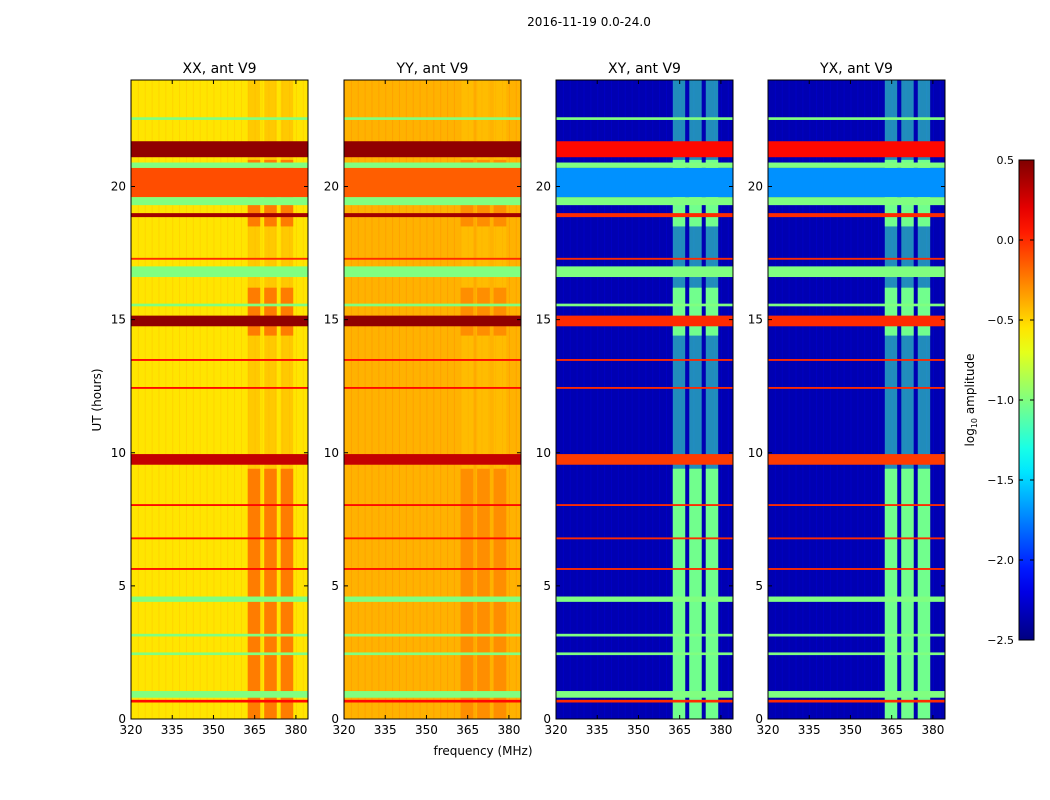 The image size is (1050, 800). I want to click on panel-frame, so click(856, 399).